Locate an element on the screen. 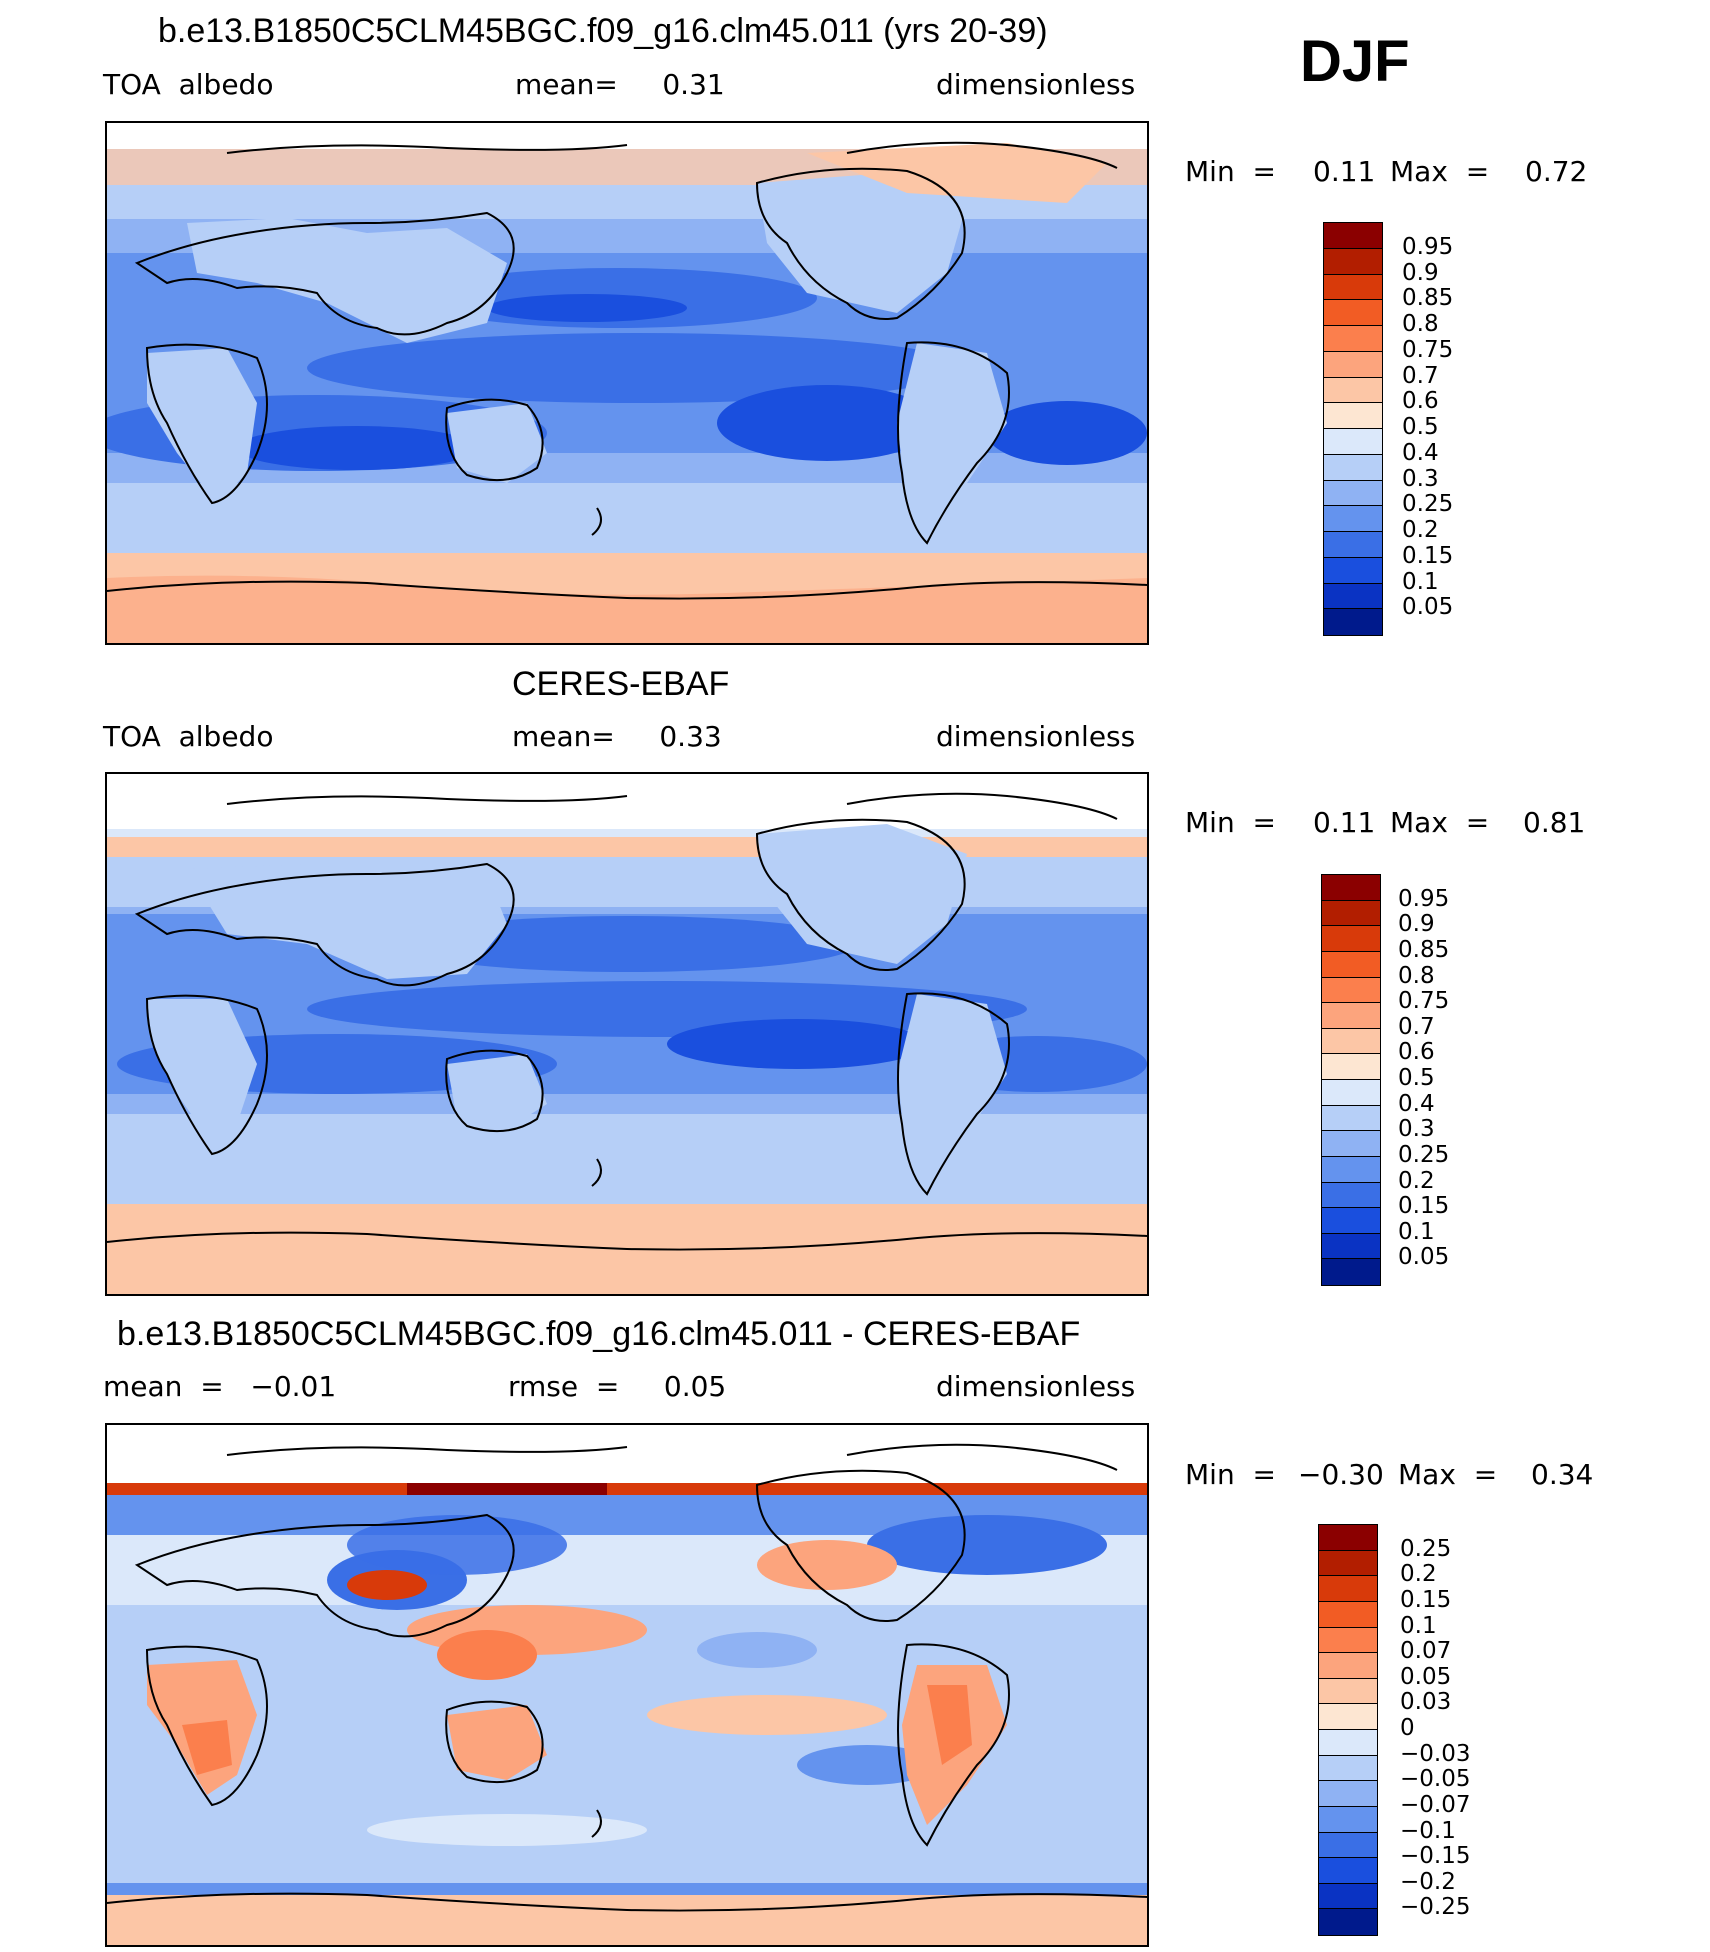 Image resolution: width=1710 pixels, height=1952 pixels. colorbar-3-tick-label: 0.15 is located at coordinates (1426, 1599).